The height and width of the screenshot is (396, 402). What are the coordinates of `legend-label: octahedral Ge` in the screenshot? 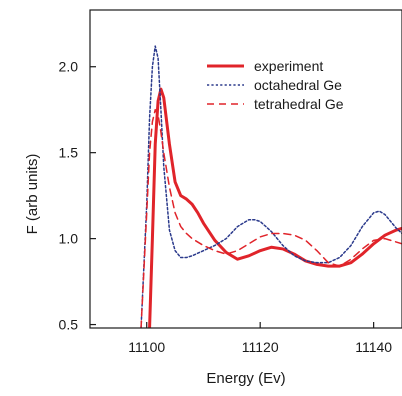 It's located at (298, 85).